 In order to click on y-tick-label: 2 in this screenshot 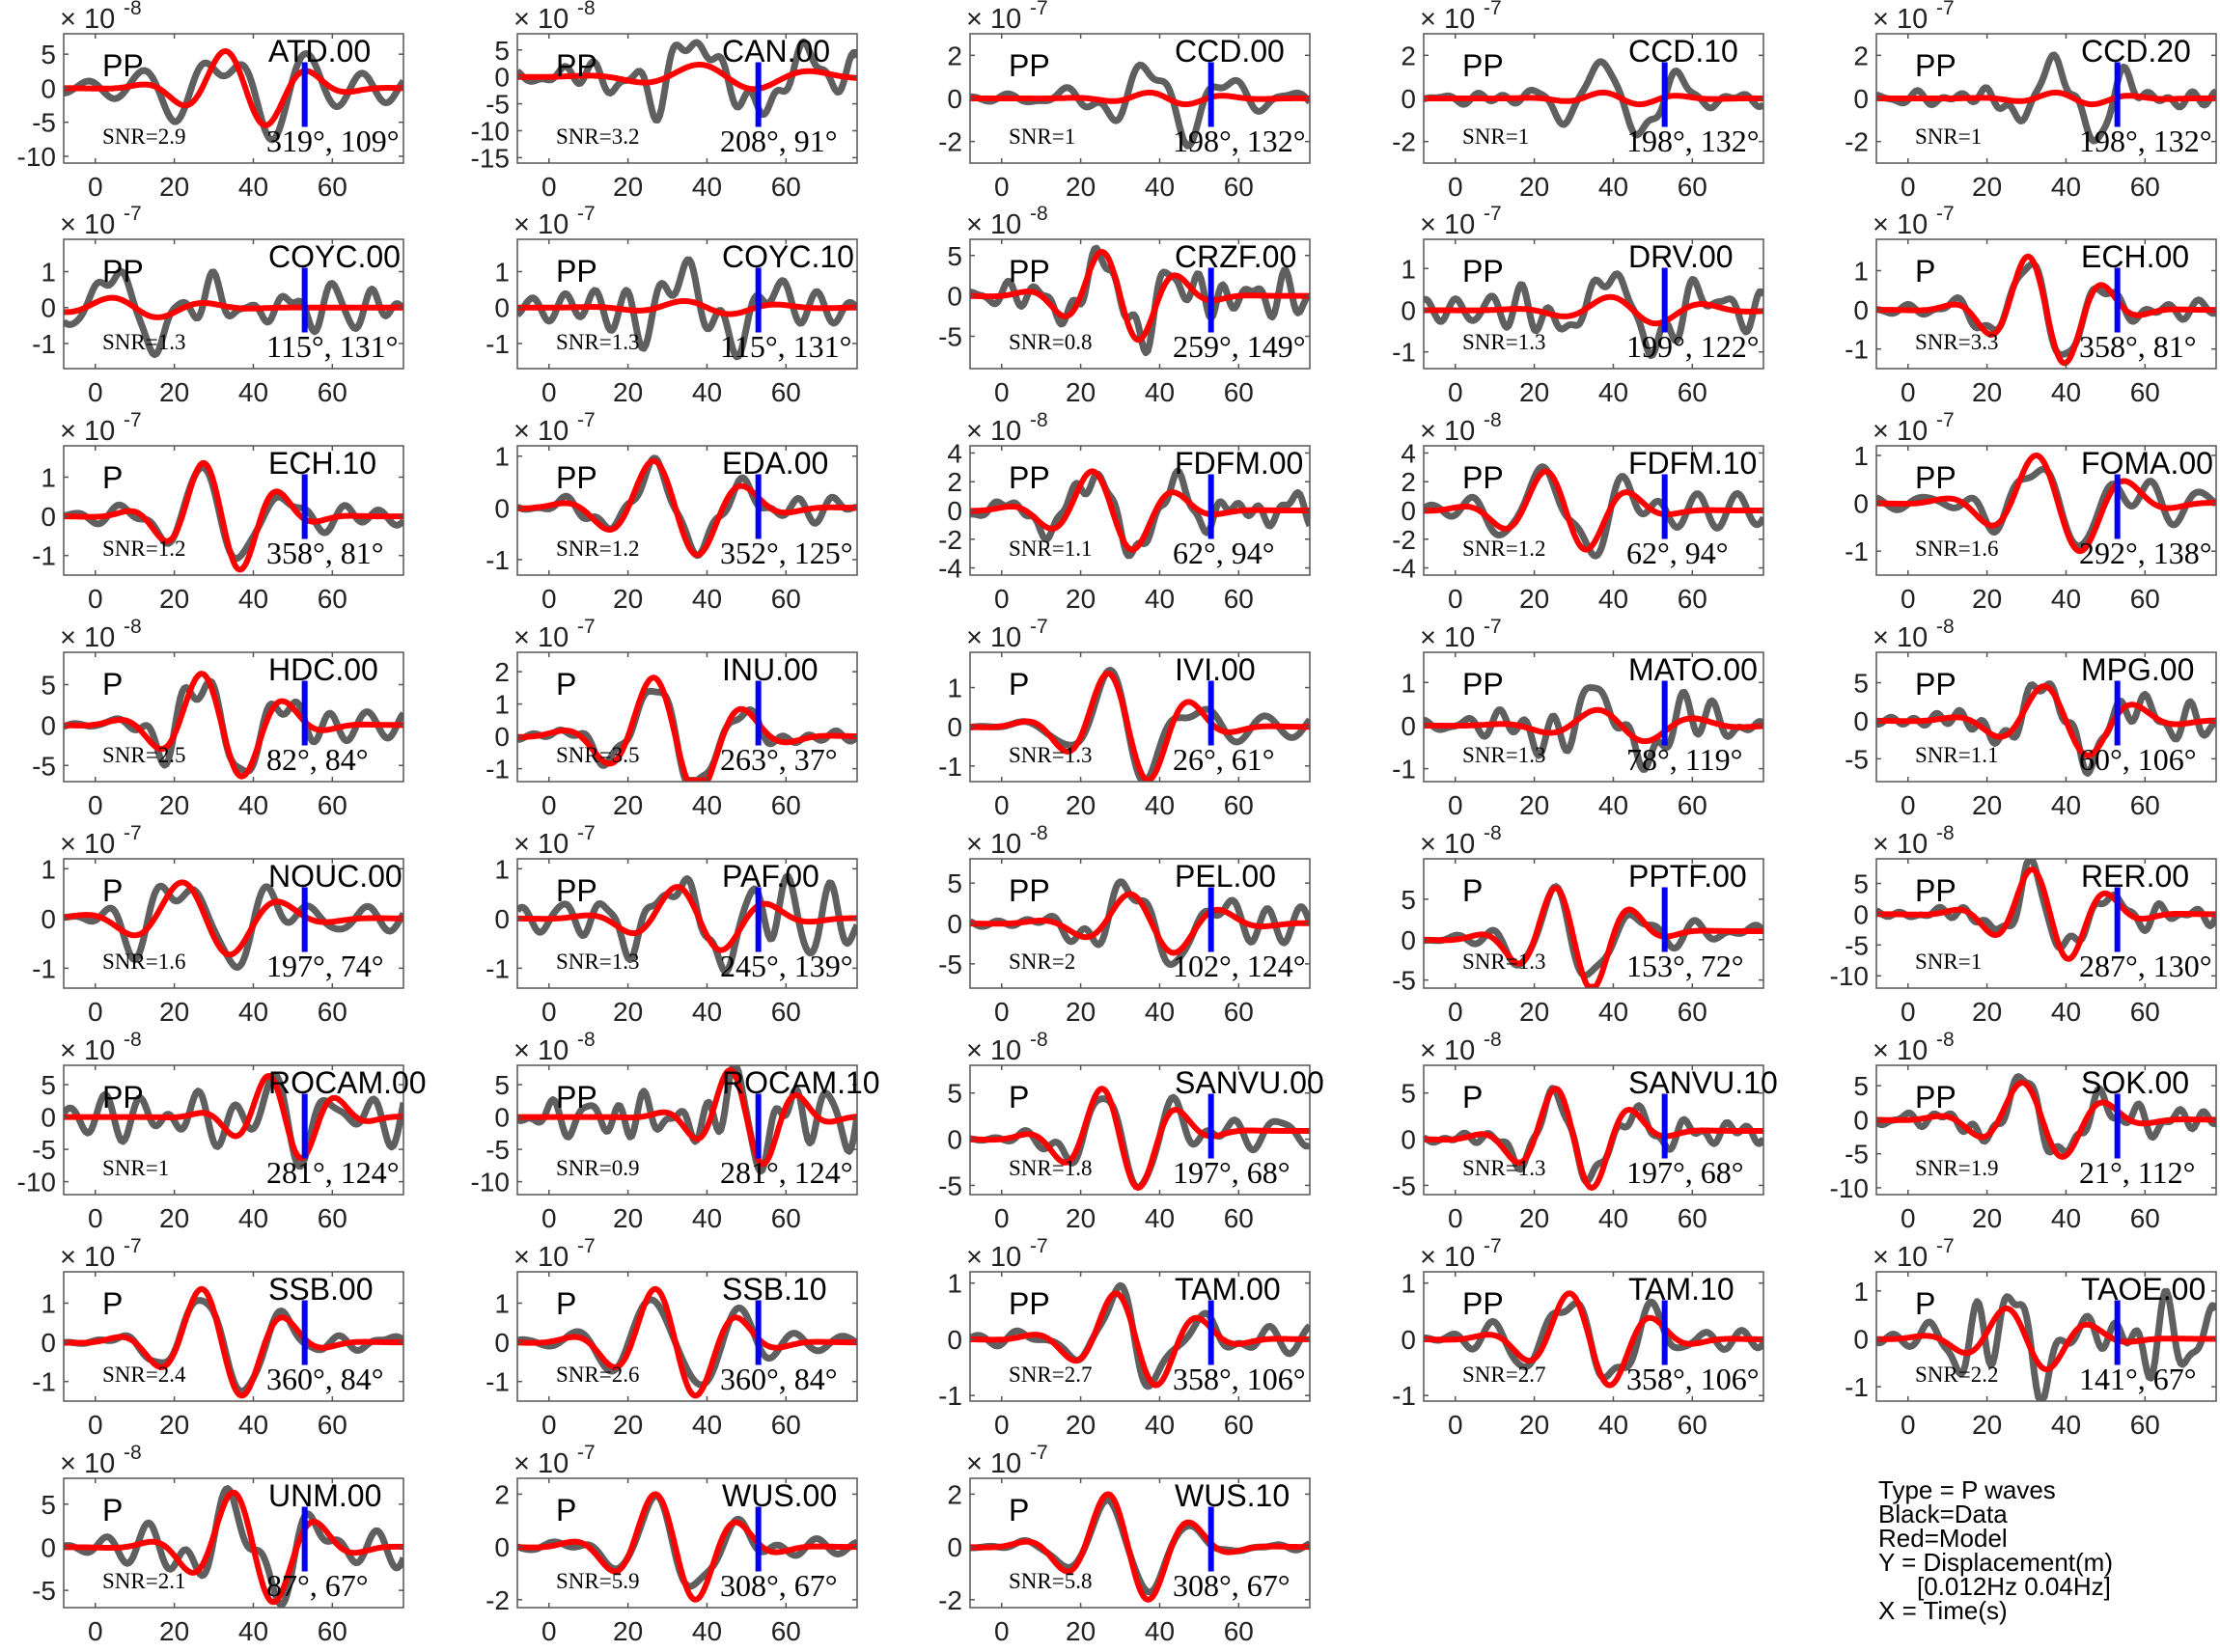, I will do `click(1408, 55)`.